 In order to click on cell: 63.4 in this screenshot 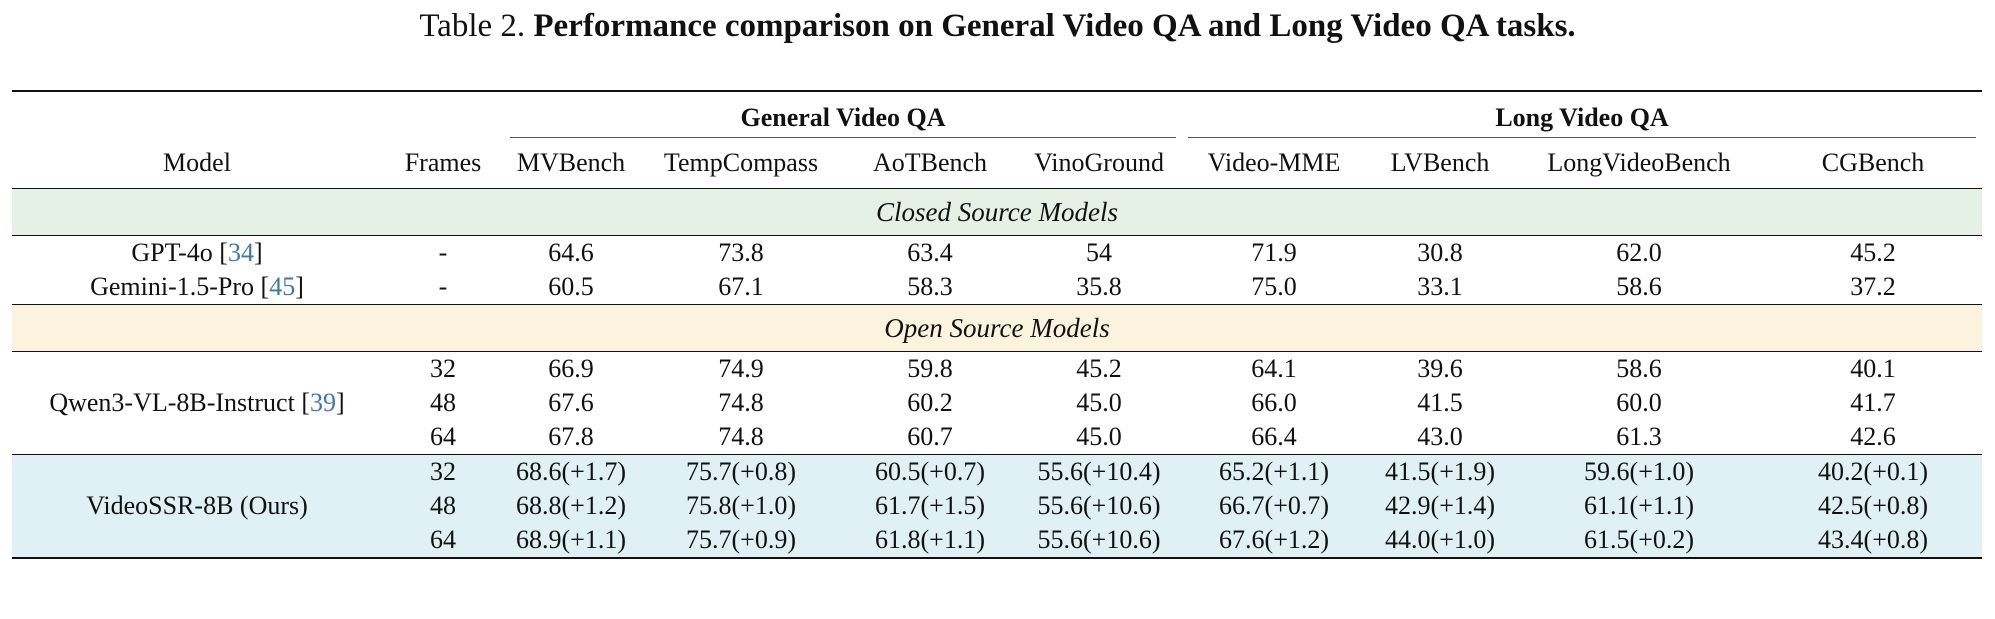, I will do `click(930, 252)`.